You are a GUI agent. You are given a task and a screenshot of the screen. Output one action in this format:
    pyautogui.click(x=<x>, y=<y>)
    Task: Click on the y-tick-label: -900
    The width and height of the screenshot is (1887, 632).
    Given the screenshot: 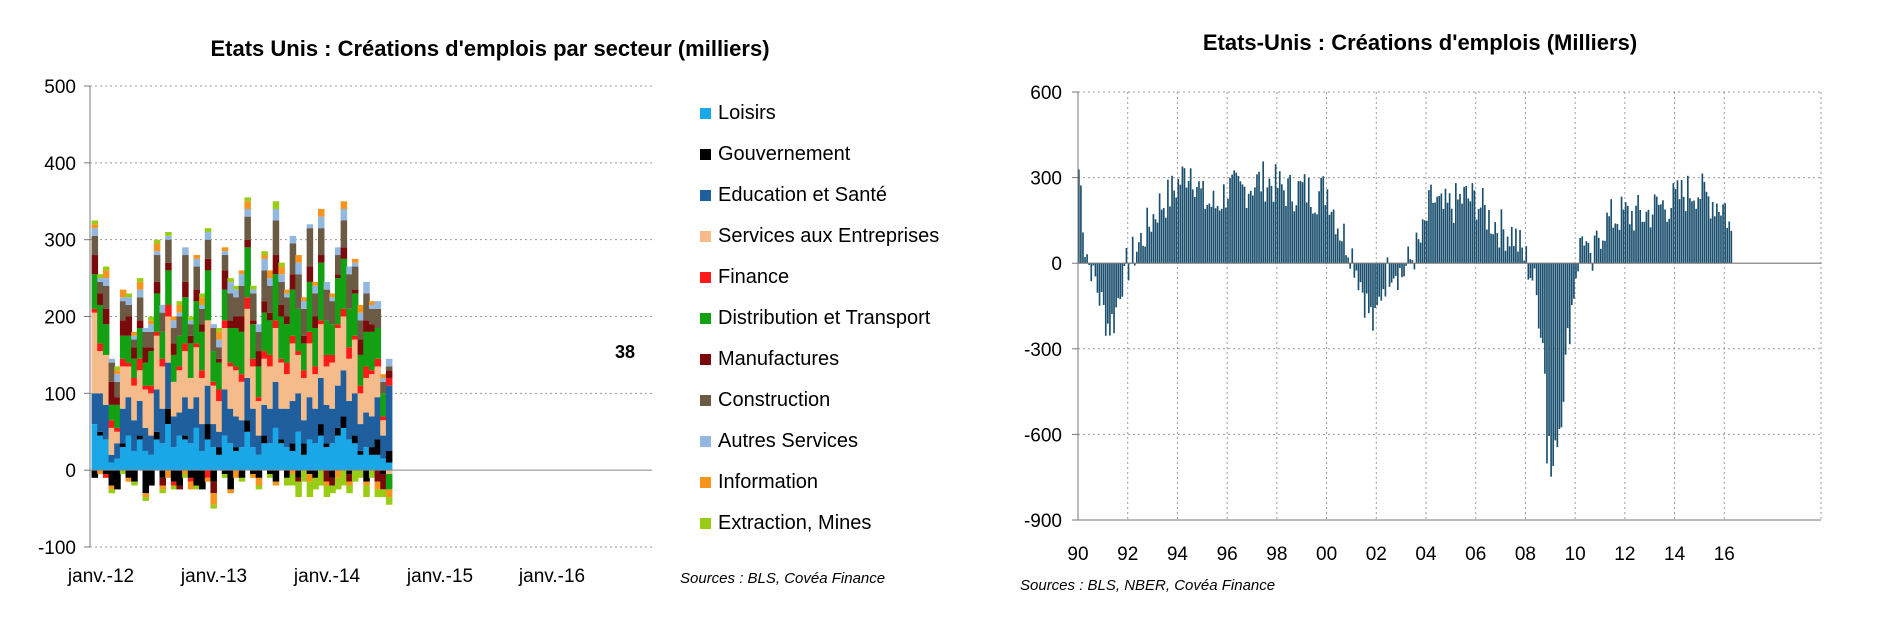 What is the action you would take?
    pyautogui.click(x=1043, y=521)
    